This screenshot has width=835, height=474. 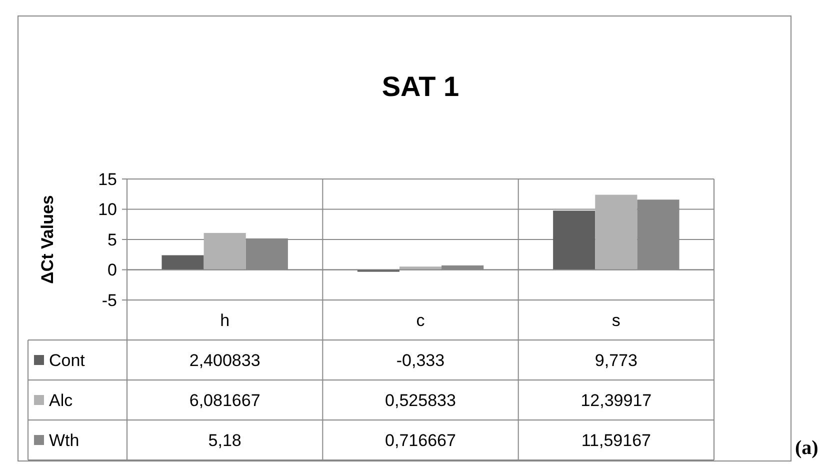 I want to click on data-label: 0,716667, so click(x=420, y=440).